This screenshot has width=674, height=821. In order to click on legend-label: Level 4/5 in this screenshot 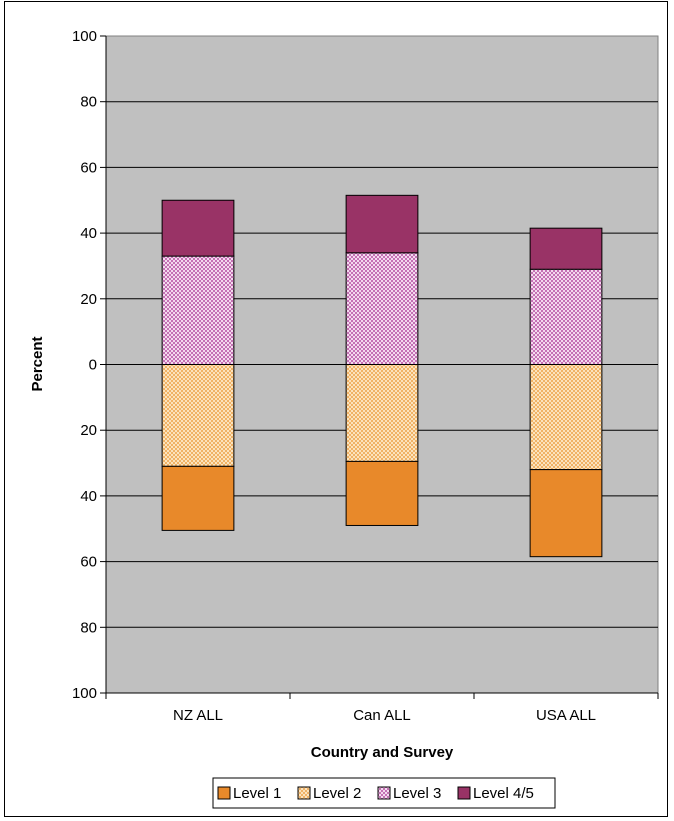, I will do `click(503, 793)`.